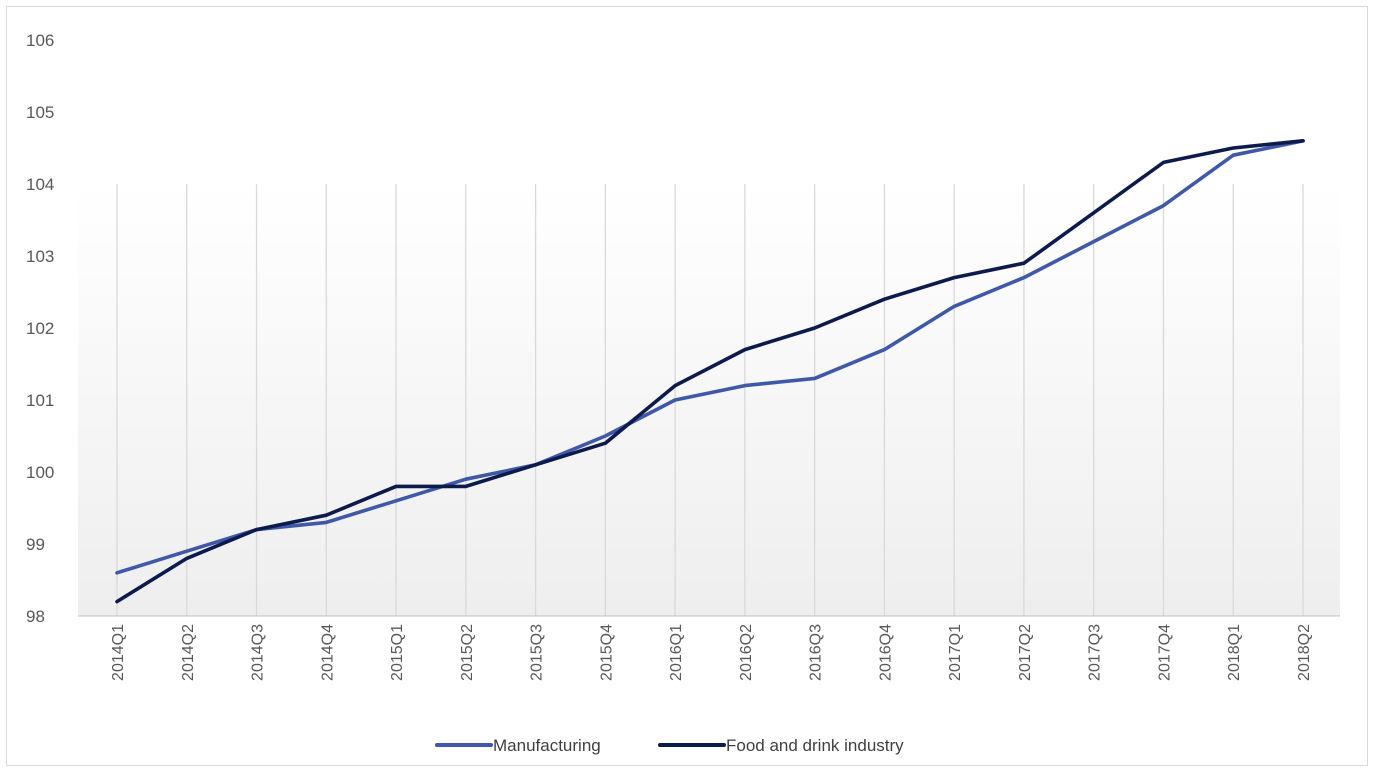 This screenshot has height=773, width=1375. I want to click on x-tick-label: 2014Q1, so click(118, 652).